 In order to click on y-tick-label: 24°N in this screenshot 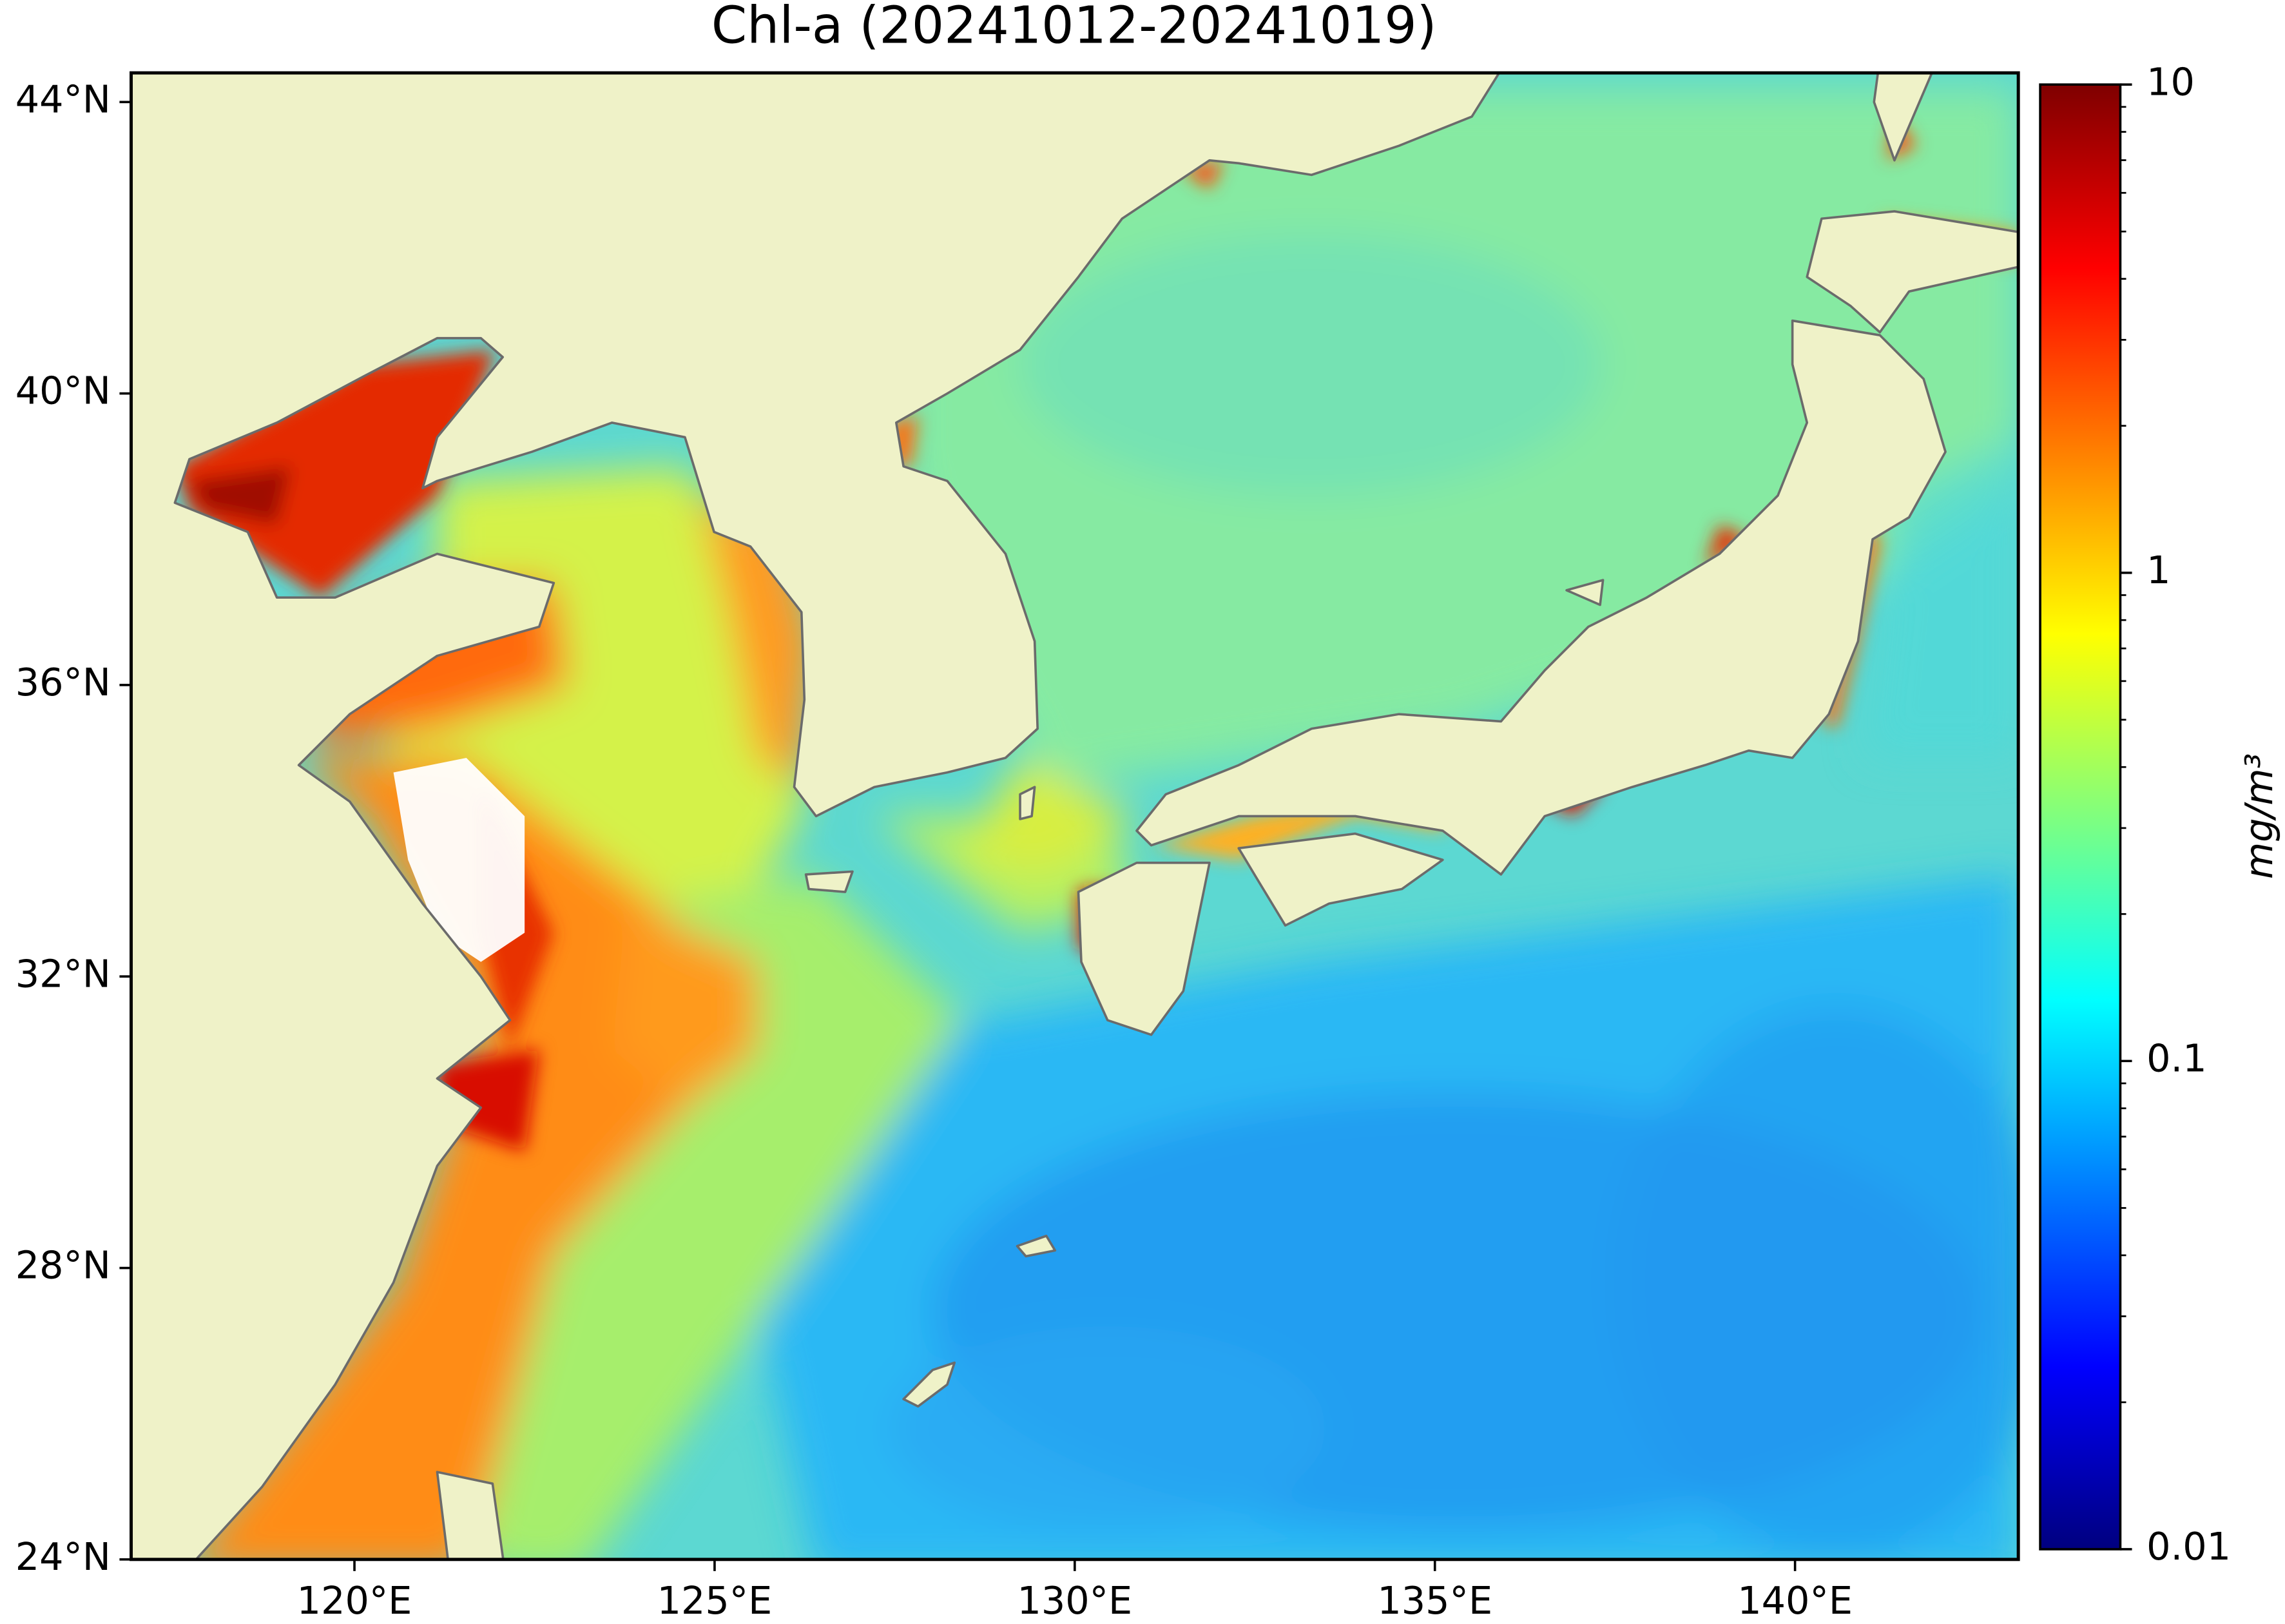, I will do `click(63, 1557)`.